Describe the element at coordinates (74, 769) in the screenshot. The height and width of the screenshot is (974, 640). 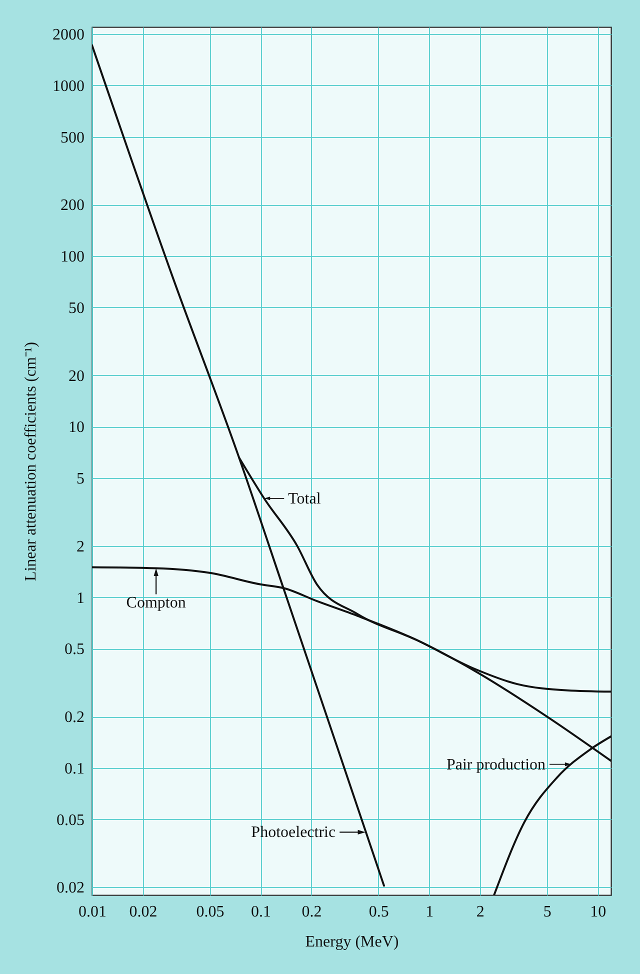
I see `y-tick-label: 0.1` at that location.